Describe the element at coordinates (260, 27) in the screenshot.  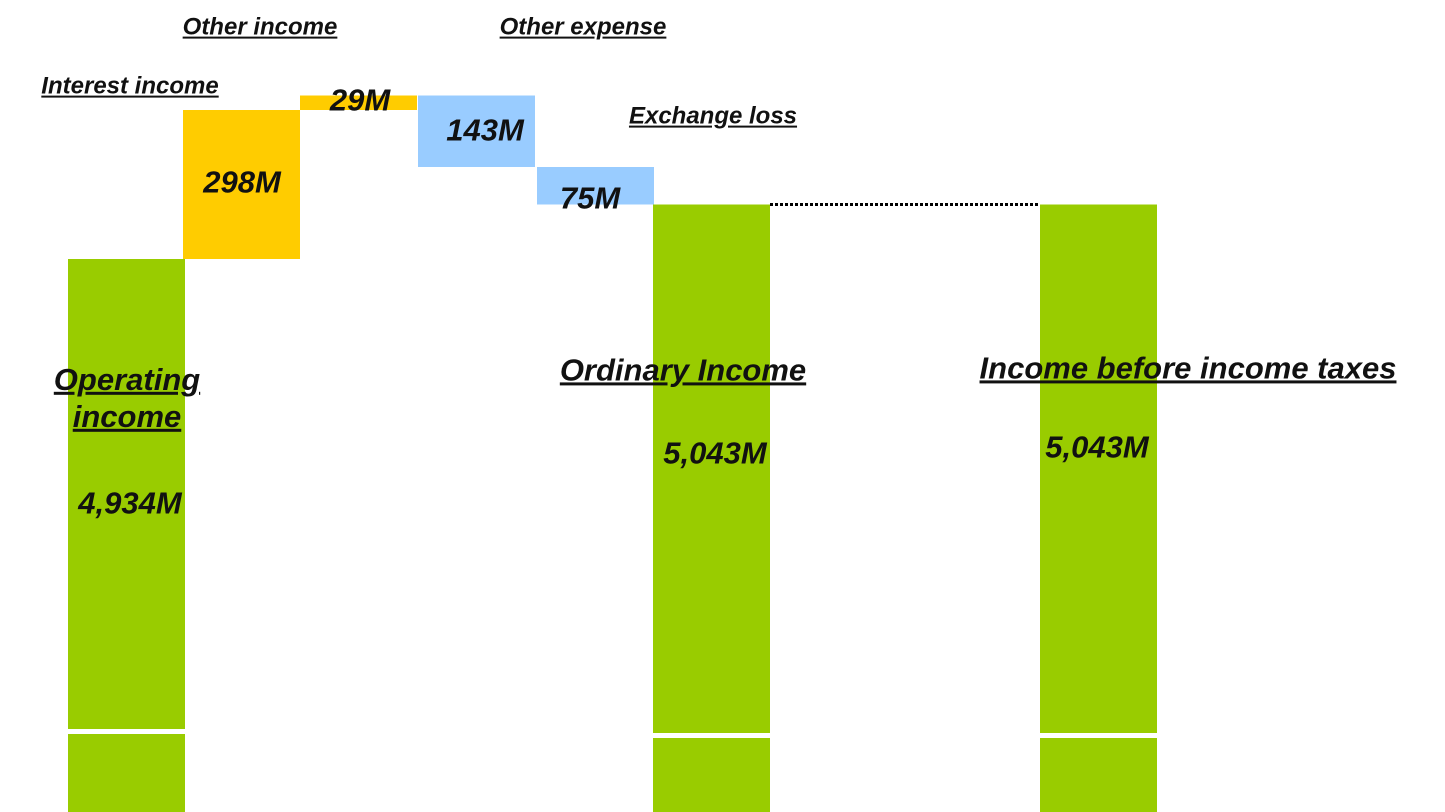
I see `category-label: Other income` at that location.